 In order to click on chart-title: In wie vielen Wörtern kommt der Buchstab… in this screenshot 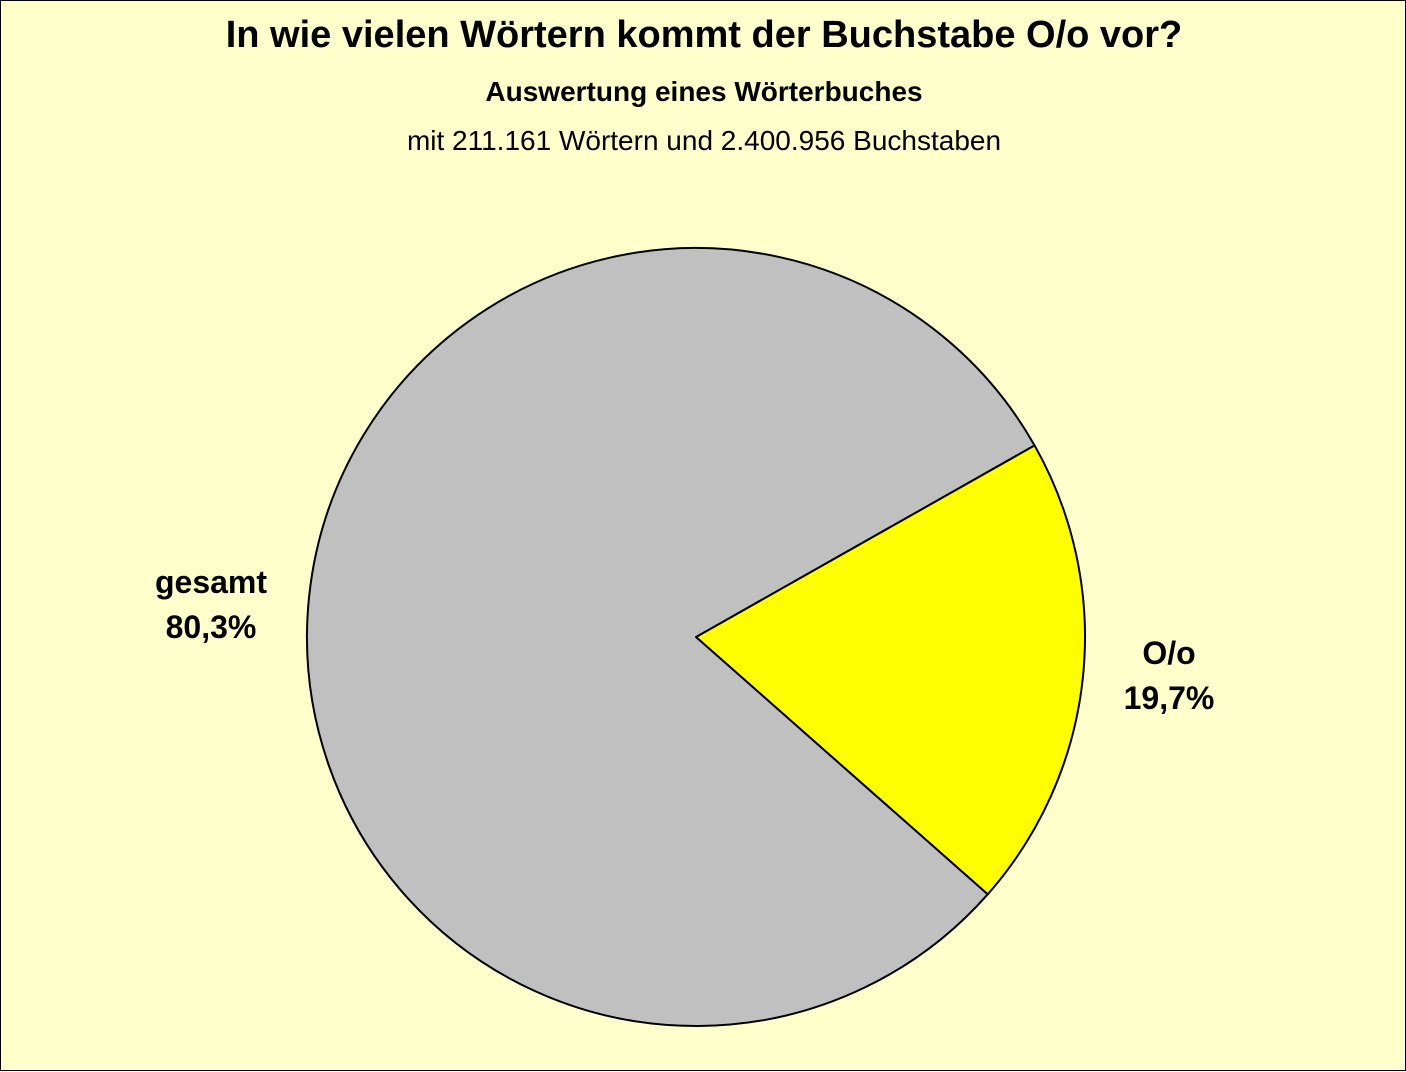, I will do `click(704, 35)`.